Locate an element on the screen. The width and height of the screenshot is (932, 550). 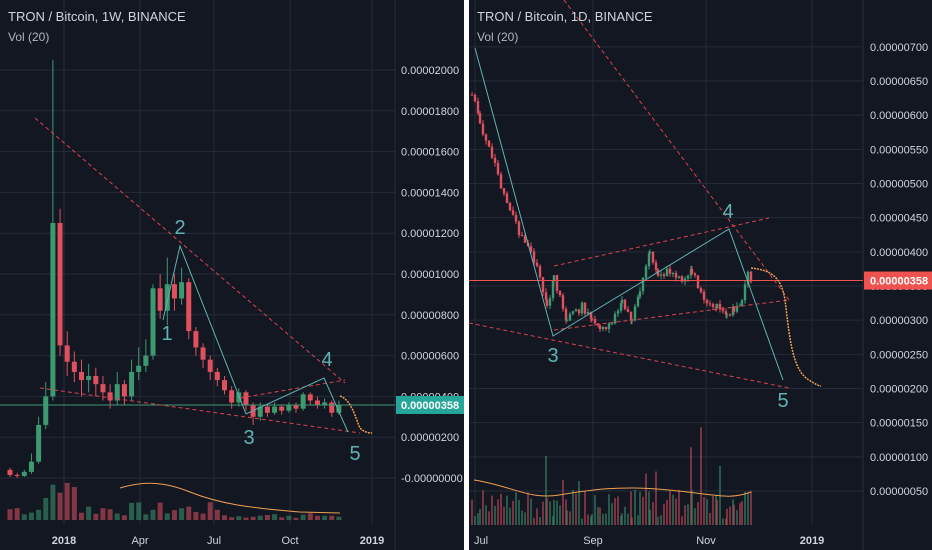
lower-trendline is located at coordinates (629, 355).